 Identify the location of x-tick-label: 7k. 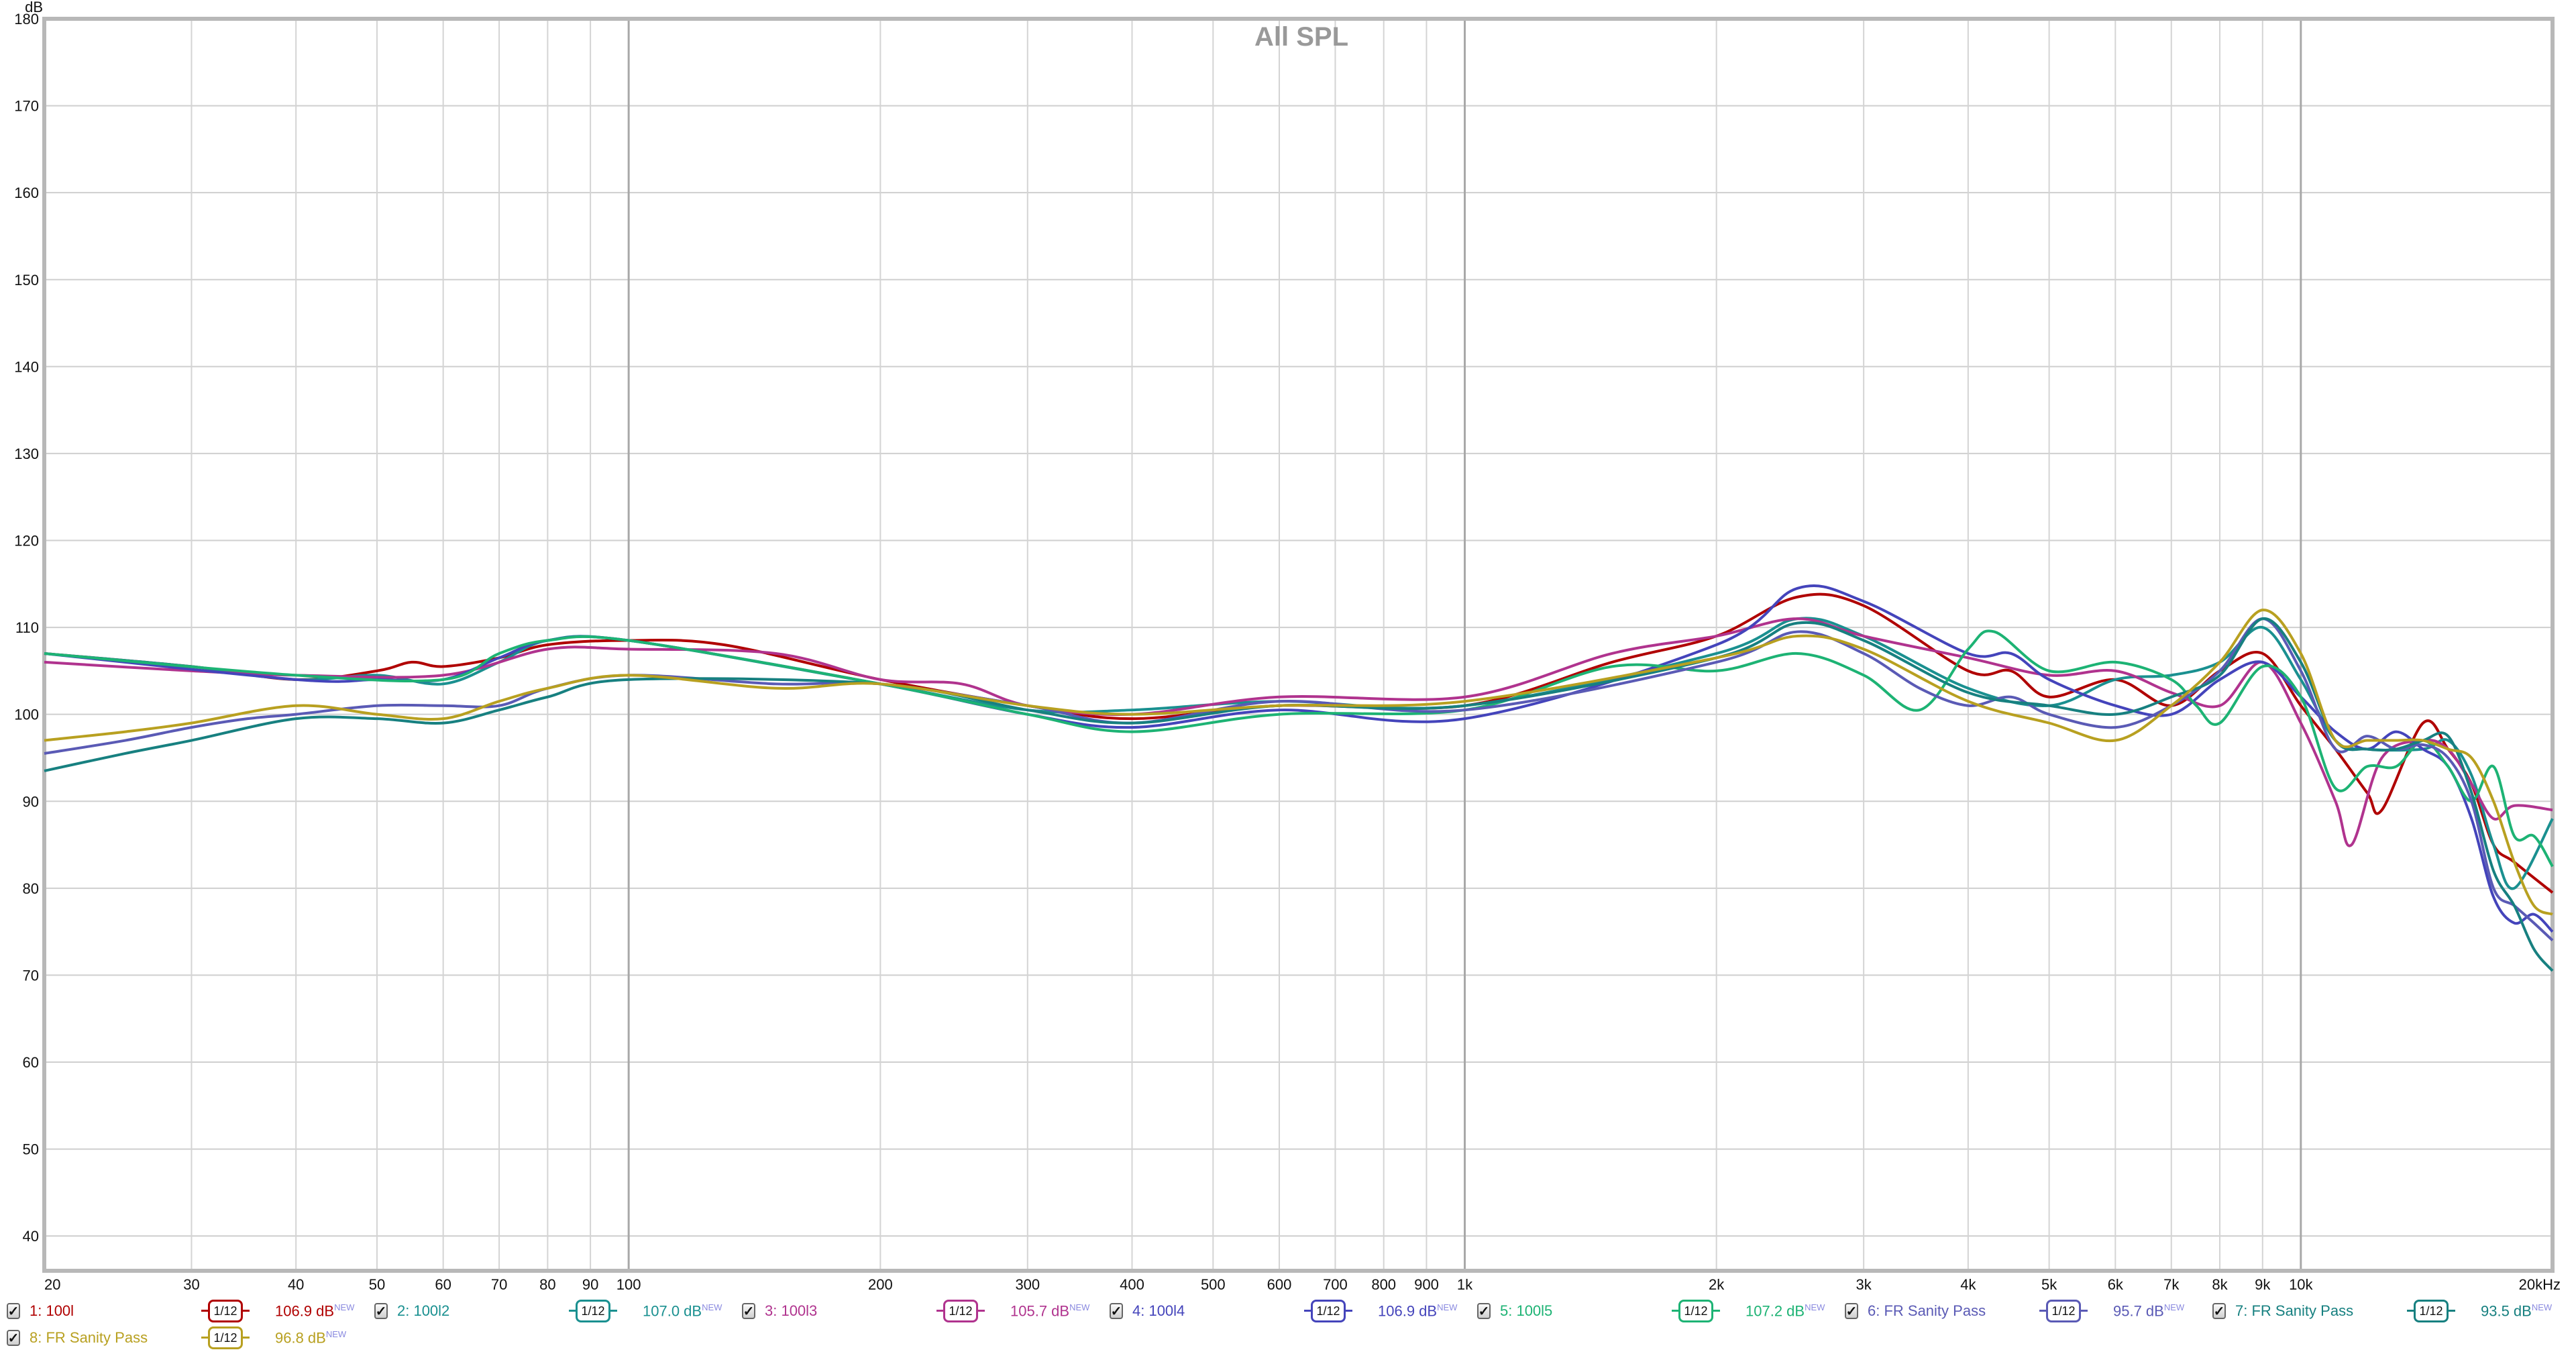
(2171, 1284).